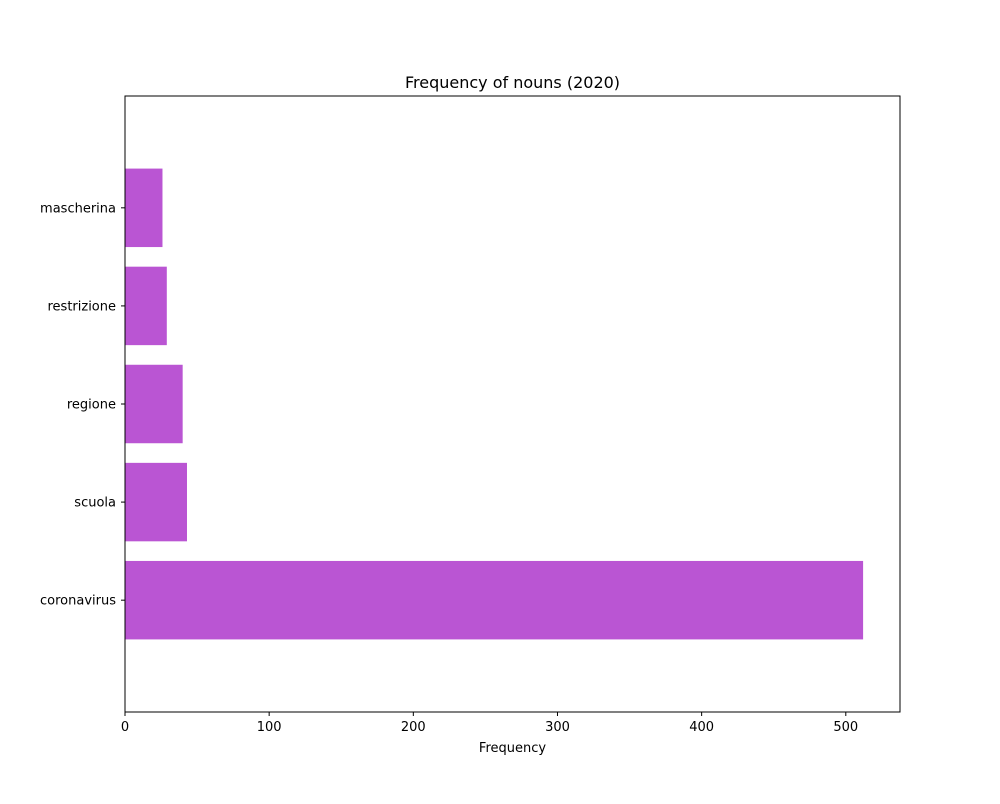 Image resolution: width=1000 pixels, height=804 pixels. I want to click on bar-coronavirus, so click(494, 600).